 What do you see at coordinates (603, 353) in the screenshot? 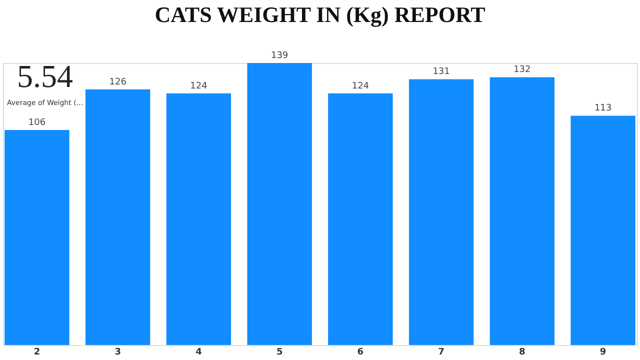
I see `x-tick-label: 9` at bounding box center [603, 353].